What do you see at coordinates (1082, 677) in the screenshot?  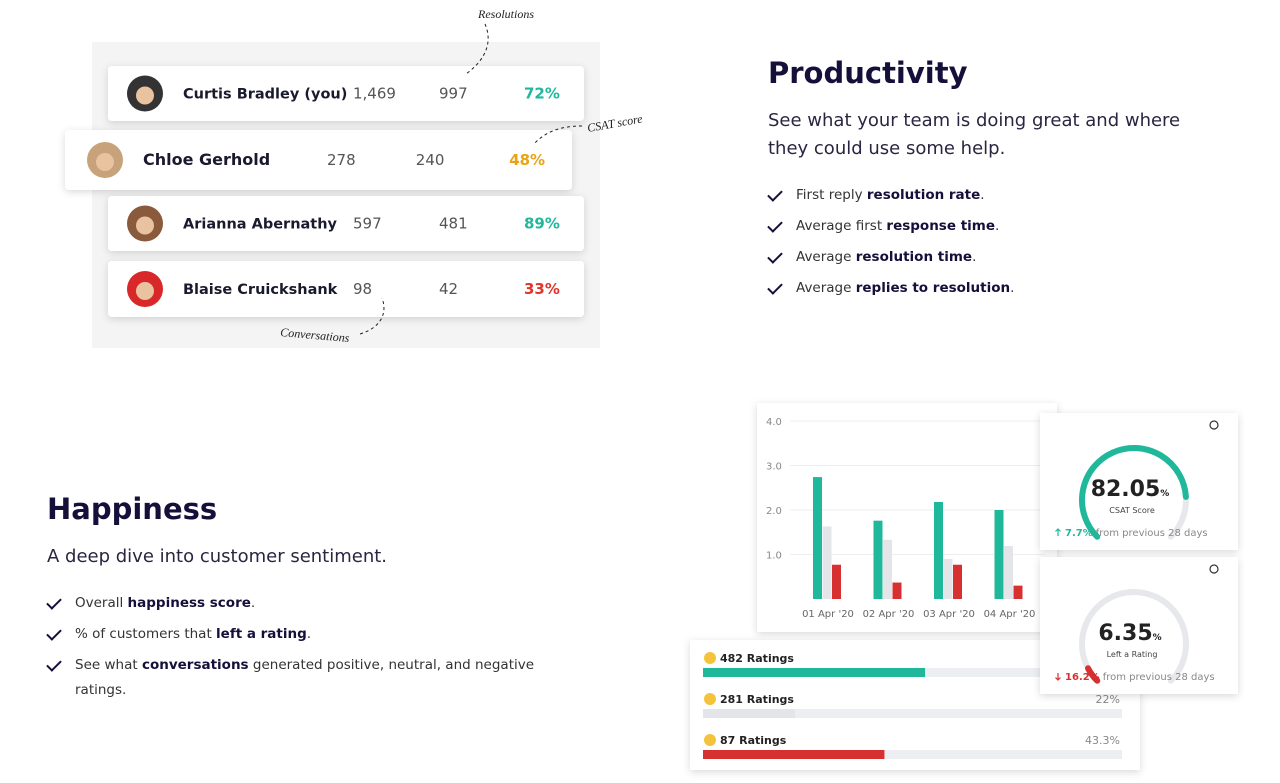 I see `change-value: 16.2%` at bounding box center [1082, 677].